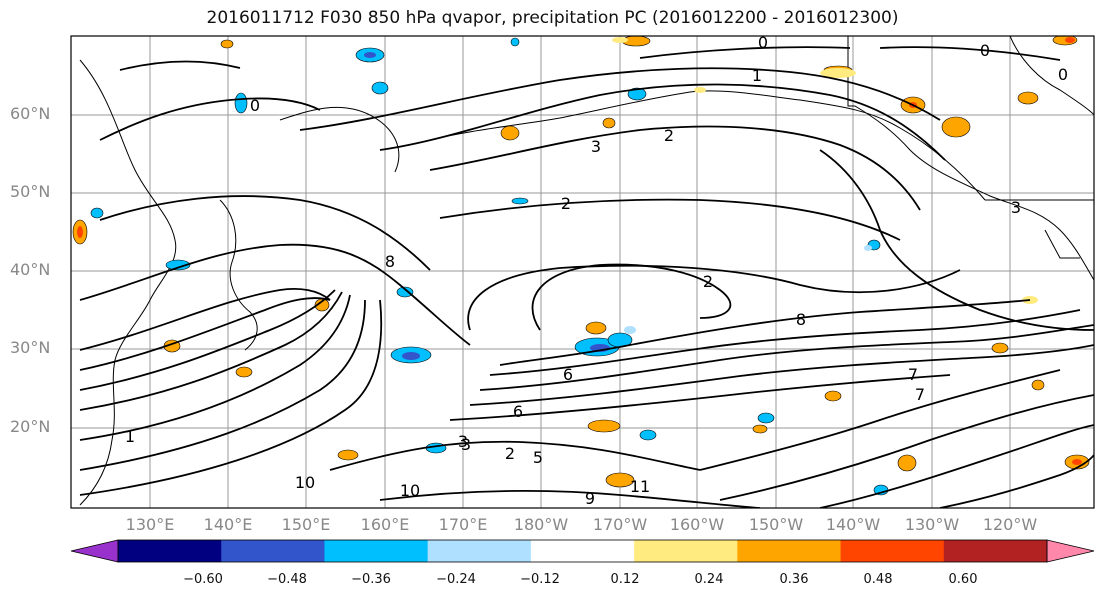 This screenshot has width=1105, height=601. I want to click on colorbar-tick-label: 0.36, so click(794, 579).